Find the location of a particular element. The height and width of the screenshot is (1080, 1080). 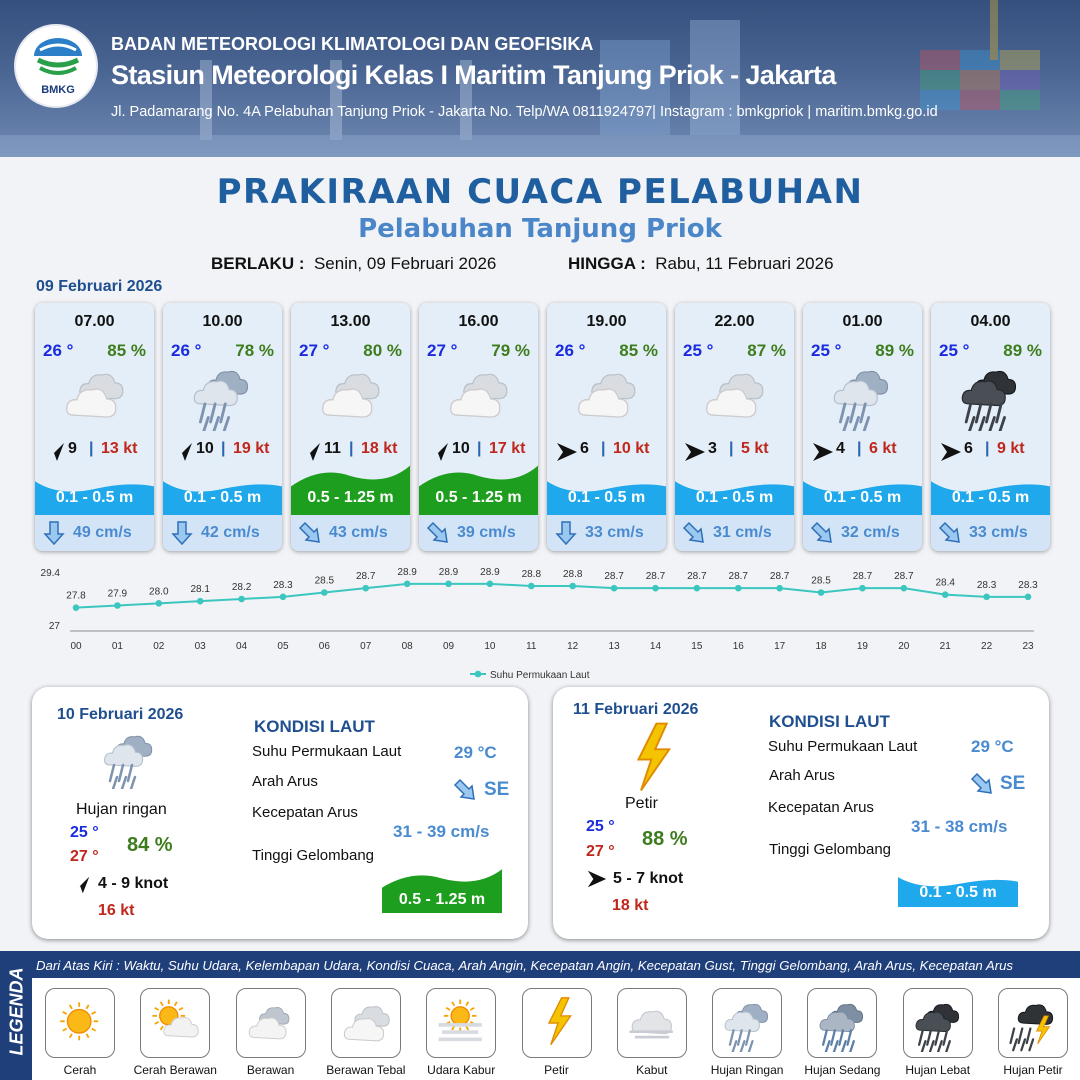

x-tick-label: 23 is located at coordinates (1028, 646).